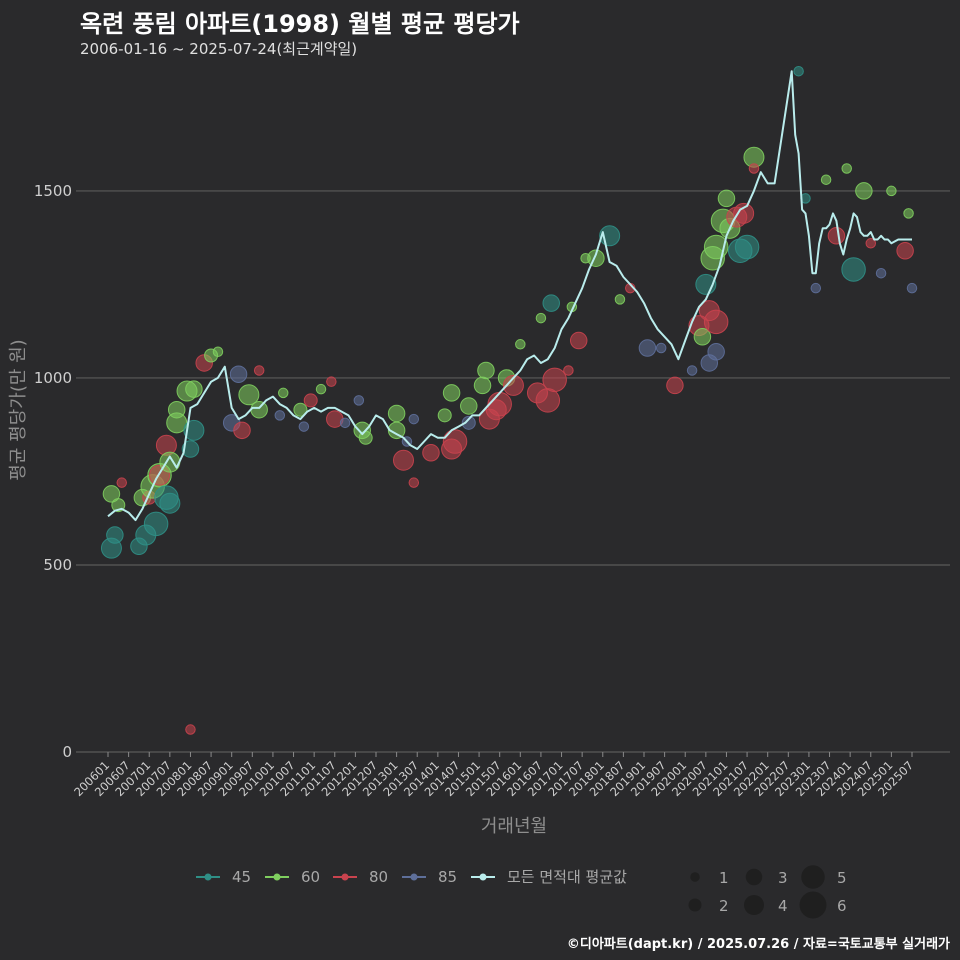 Image resolution: width=960 pixels, height=960 pixels. Describe the element at coordinates (514, 826) in the screenshot. I see `x-axis-title: 거래년월` at that location.